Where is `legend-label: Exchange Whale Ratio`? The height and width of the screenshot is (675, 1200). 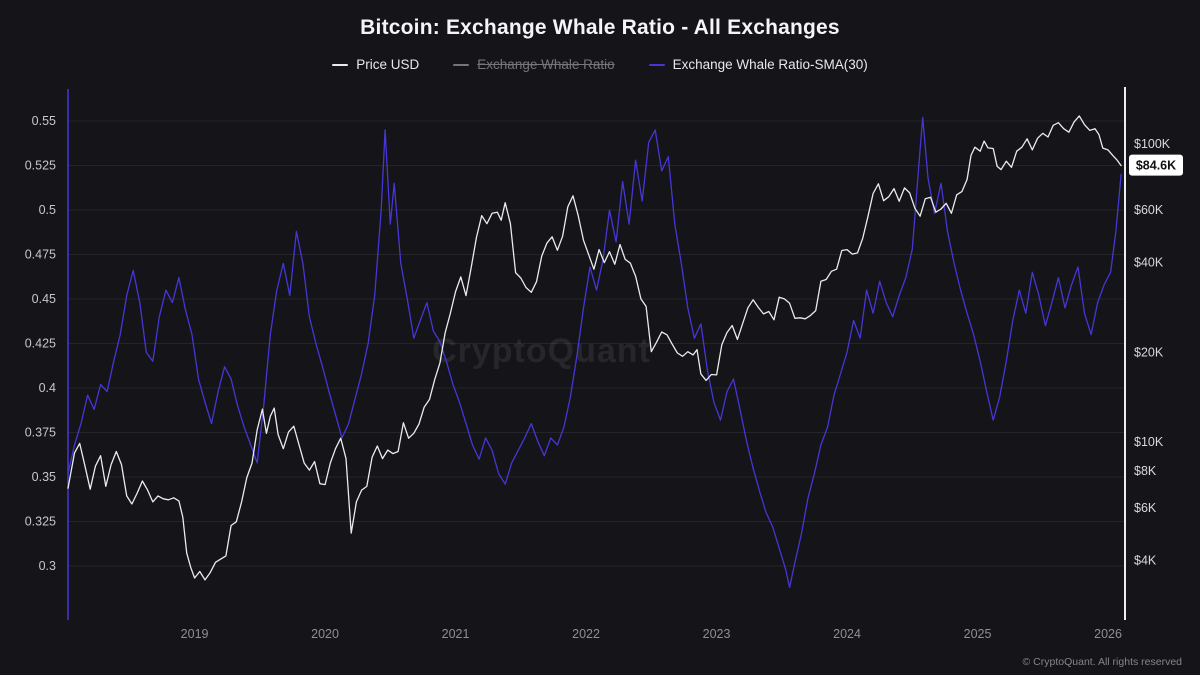
legend-label: Exchange Whale Ratio is located at coordinates (546, 64).